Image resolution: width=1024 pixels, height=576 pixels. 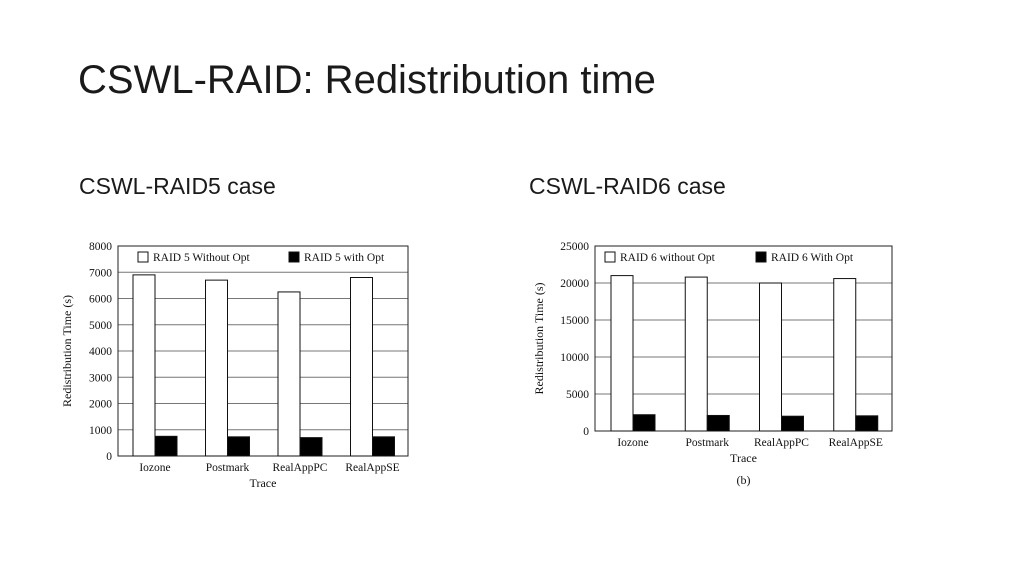 I want to click on raid6-x-tick-label: RealAppSE, so click(x=856, y=443).